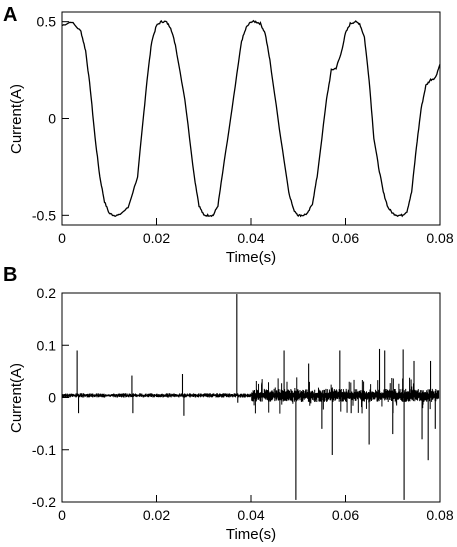 The image size is (457, 547). Describe the element at coordinates (345, 238) in the screenshot. I see `panel-a-x-tick-label: 0.06` at that location.